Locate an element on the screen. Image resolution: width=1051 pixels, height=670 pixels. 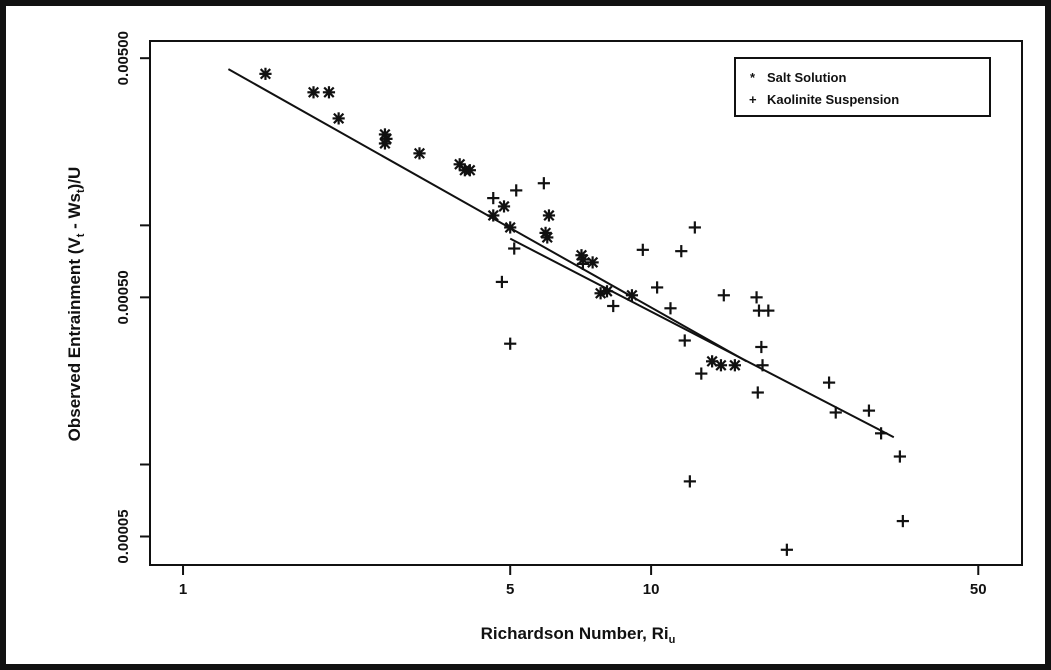
y-axis-title-part: )/U is located at coordinates (74, 178).